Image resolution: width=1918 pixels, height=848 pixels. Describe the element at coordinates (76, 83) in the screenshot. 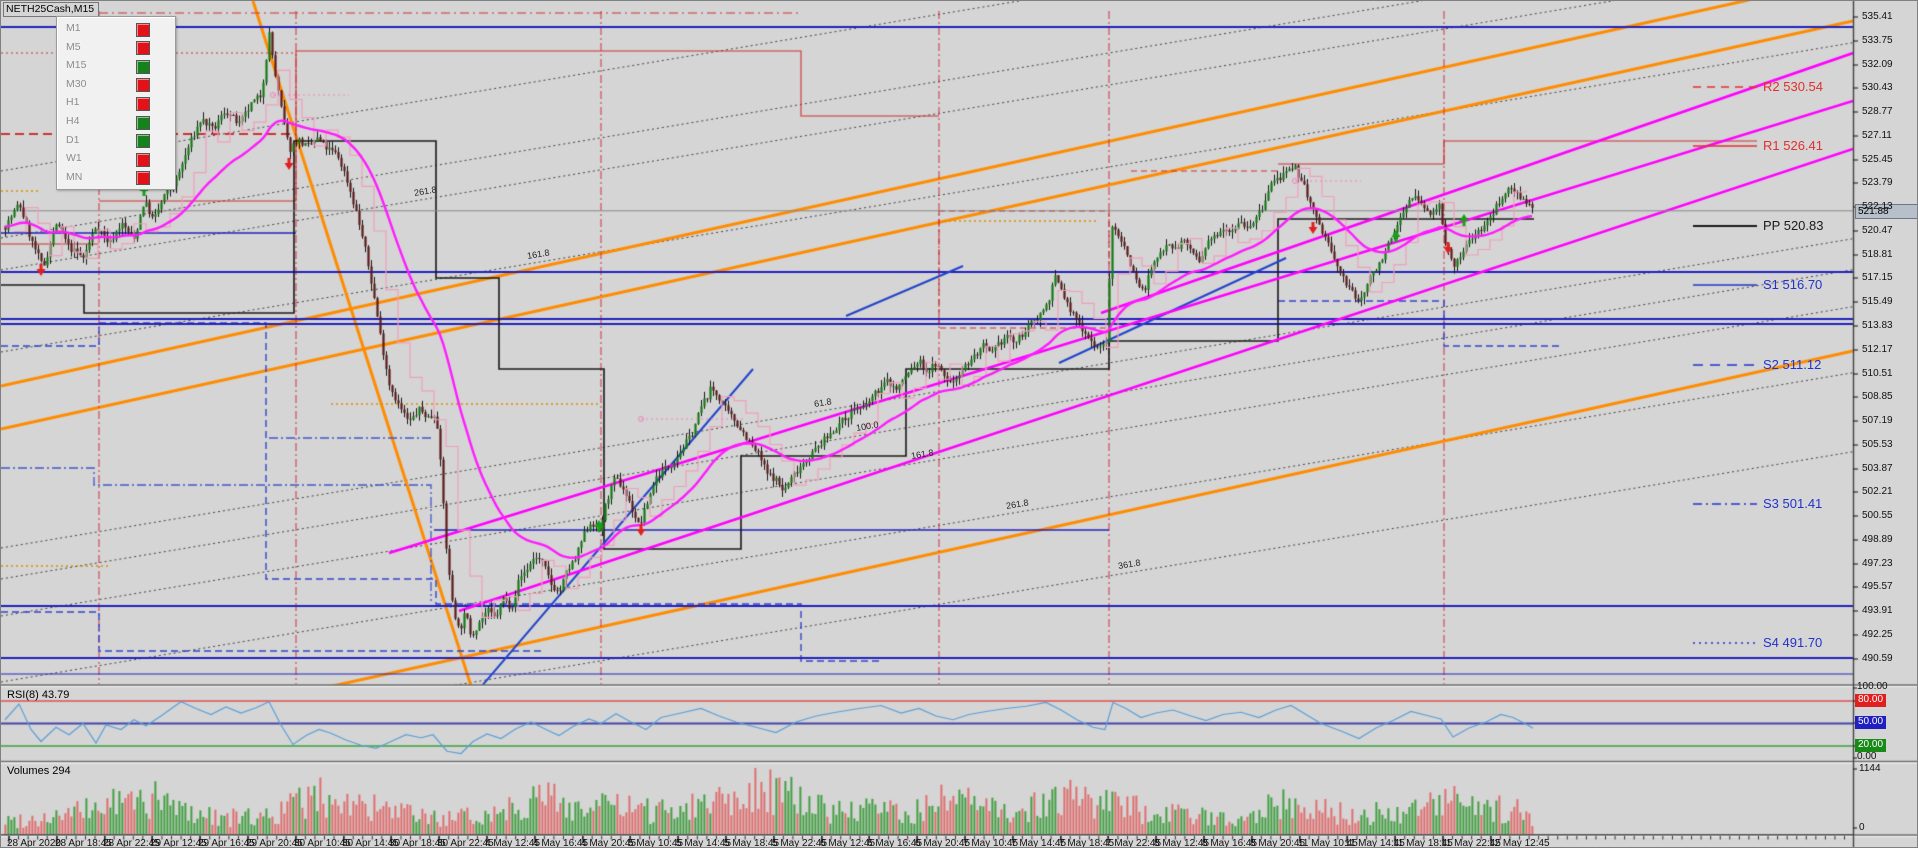

I see `timeframe-label-M30: M30` at that location.